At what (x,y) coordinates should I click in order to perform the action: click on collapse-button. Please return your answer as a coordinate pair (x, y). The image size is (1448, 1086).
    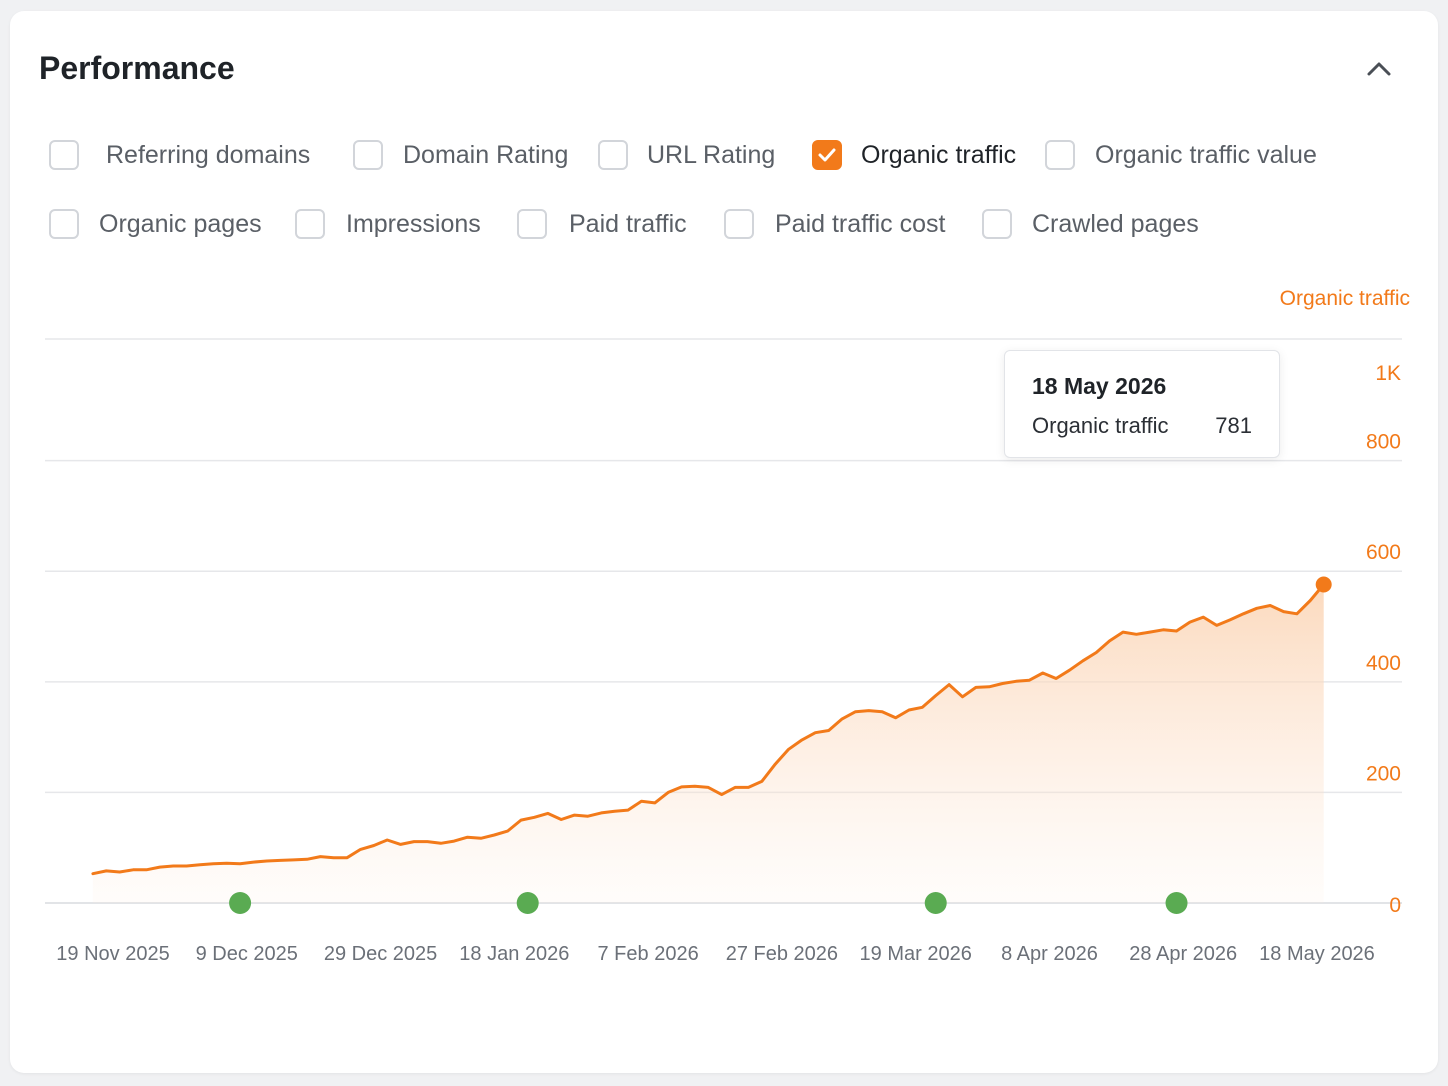
    Looking at the image, I should click on (1379, 69).